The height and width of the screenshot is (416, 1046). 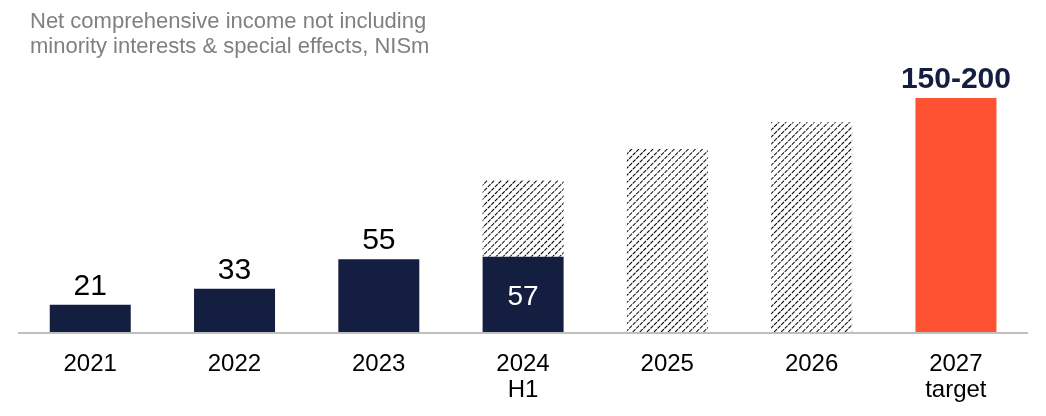 What do you see at coordinates (811, 362) in the screenshot?
I see `x-tick-label: 2026` at bounding box center [811, 362].